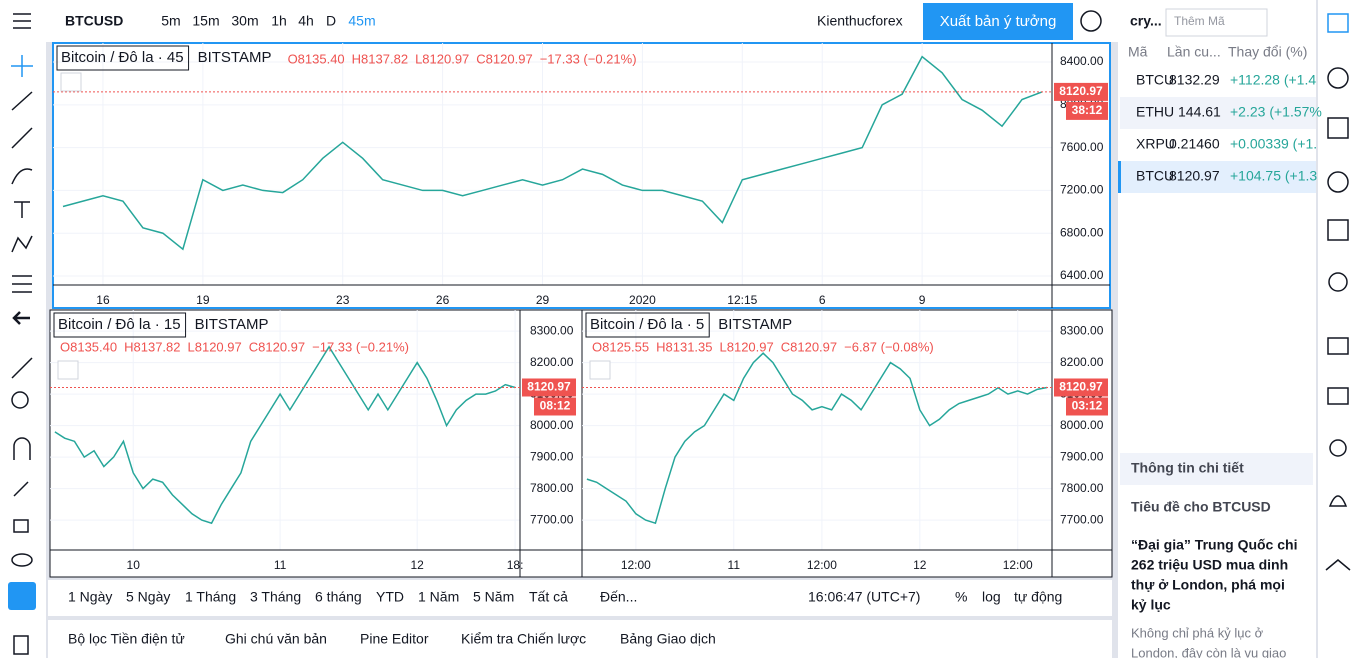 This screenshot has width=1370, height=658. I want to click on countdown: 38:12, so click(1087, 110).